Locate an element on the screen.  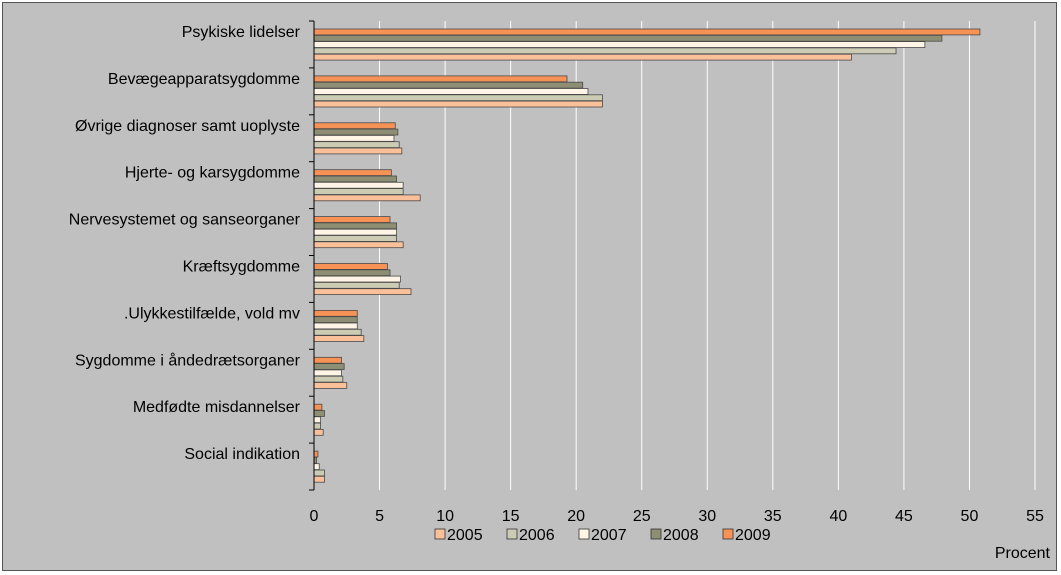
legend-label-2008: 2008 is located at coordinates (681, 535).